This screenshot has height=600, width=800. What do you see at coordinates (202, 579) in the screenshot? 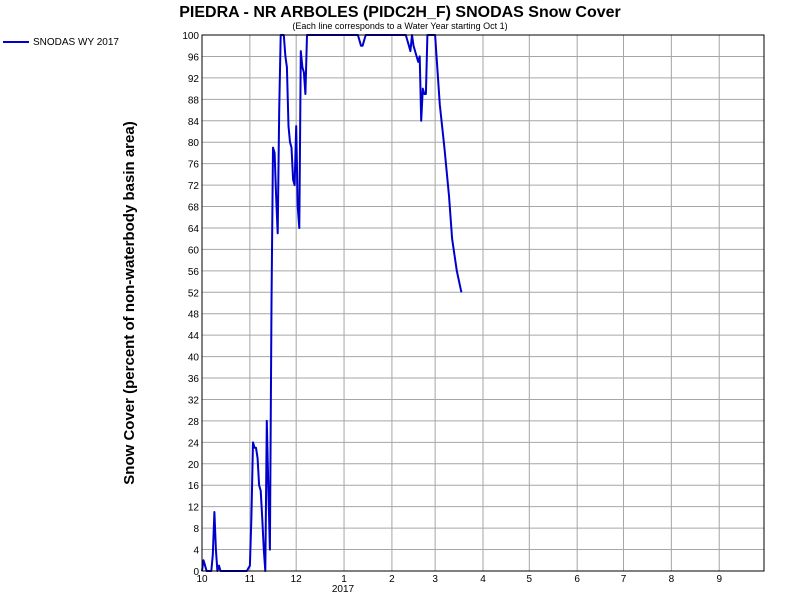
I see `x-tick-label: 10` at bounding box center [202, 579].